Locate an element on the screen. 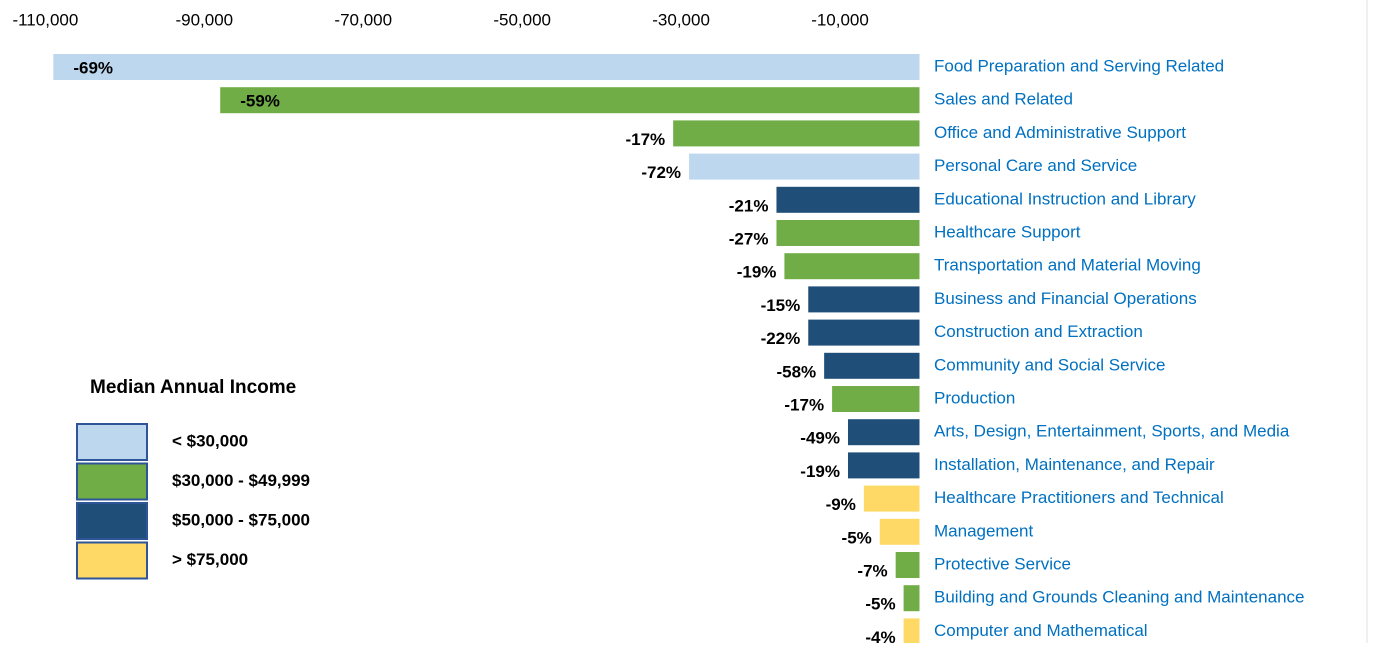 The height and width of the screenshot is (648, 1379). category-label: Construction and Extraction is located at coordinates (1038, 331).